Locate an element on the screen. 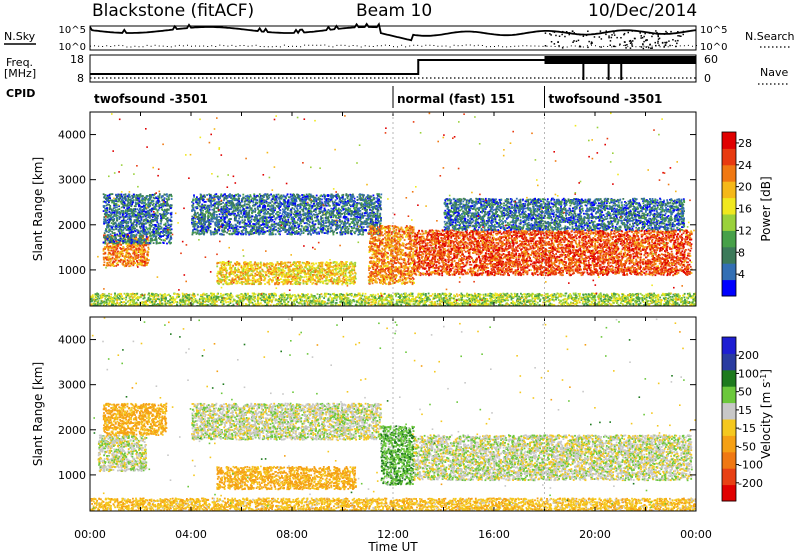 The image size is (800, 554). power-colorbar-tick-label: 20 is located at coordinates (745, 187).